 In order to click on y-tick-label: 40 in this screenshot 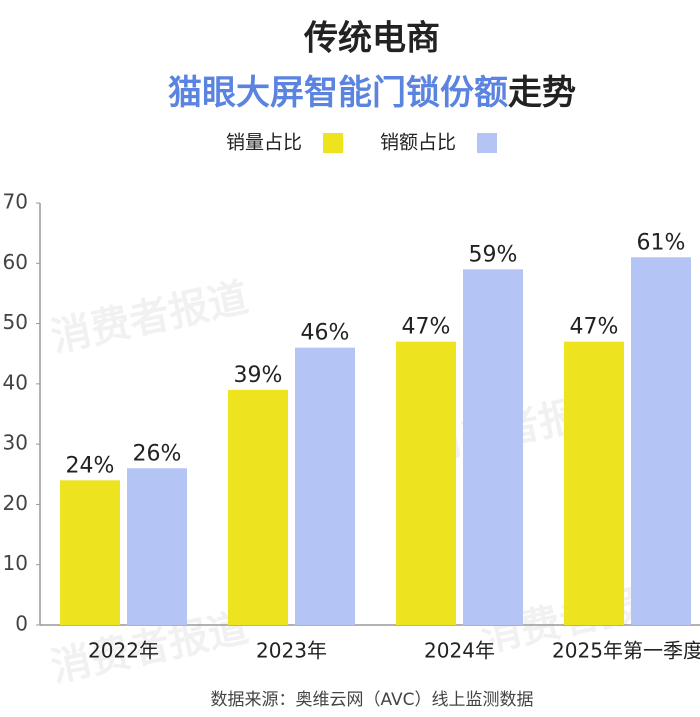, I will do `click(15, 382)`.